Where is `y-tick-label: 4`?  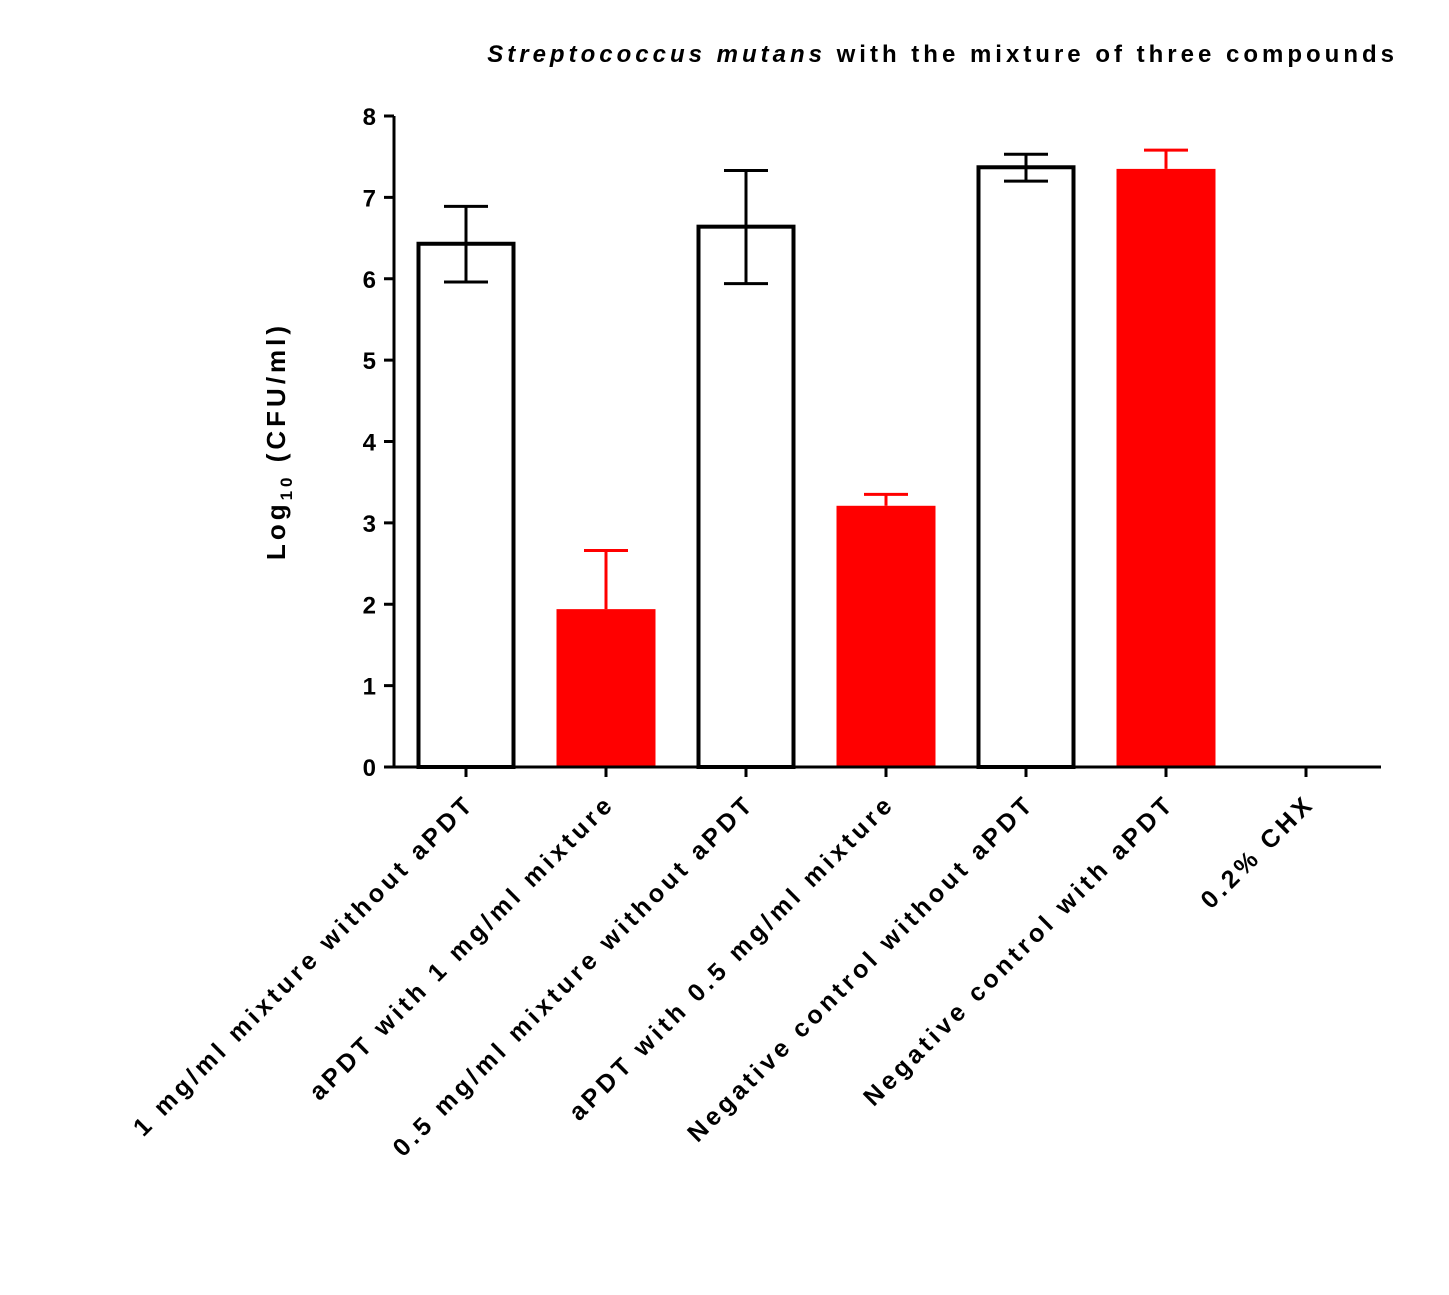 y-tick-label: 4 is located at coordinates (370, 443).